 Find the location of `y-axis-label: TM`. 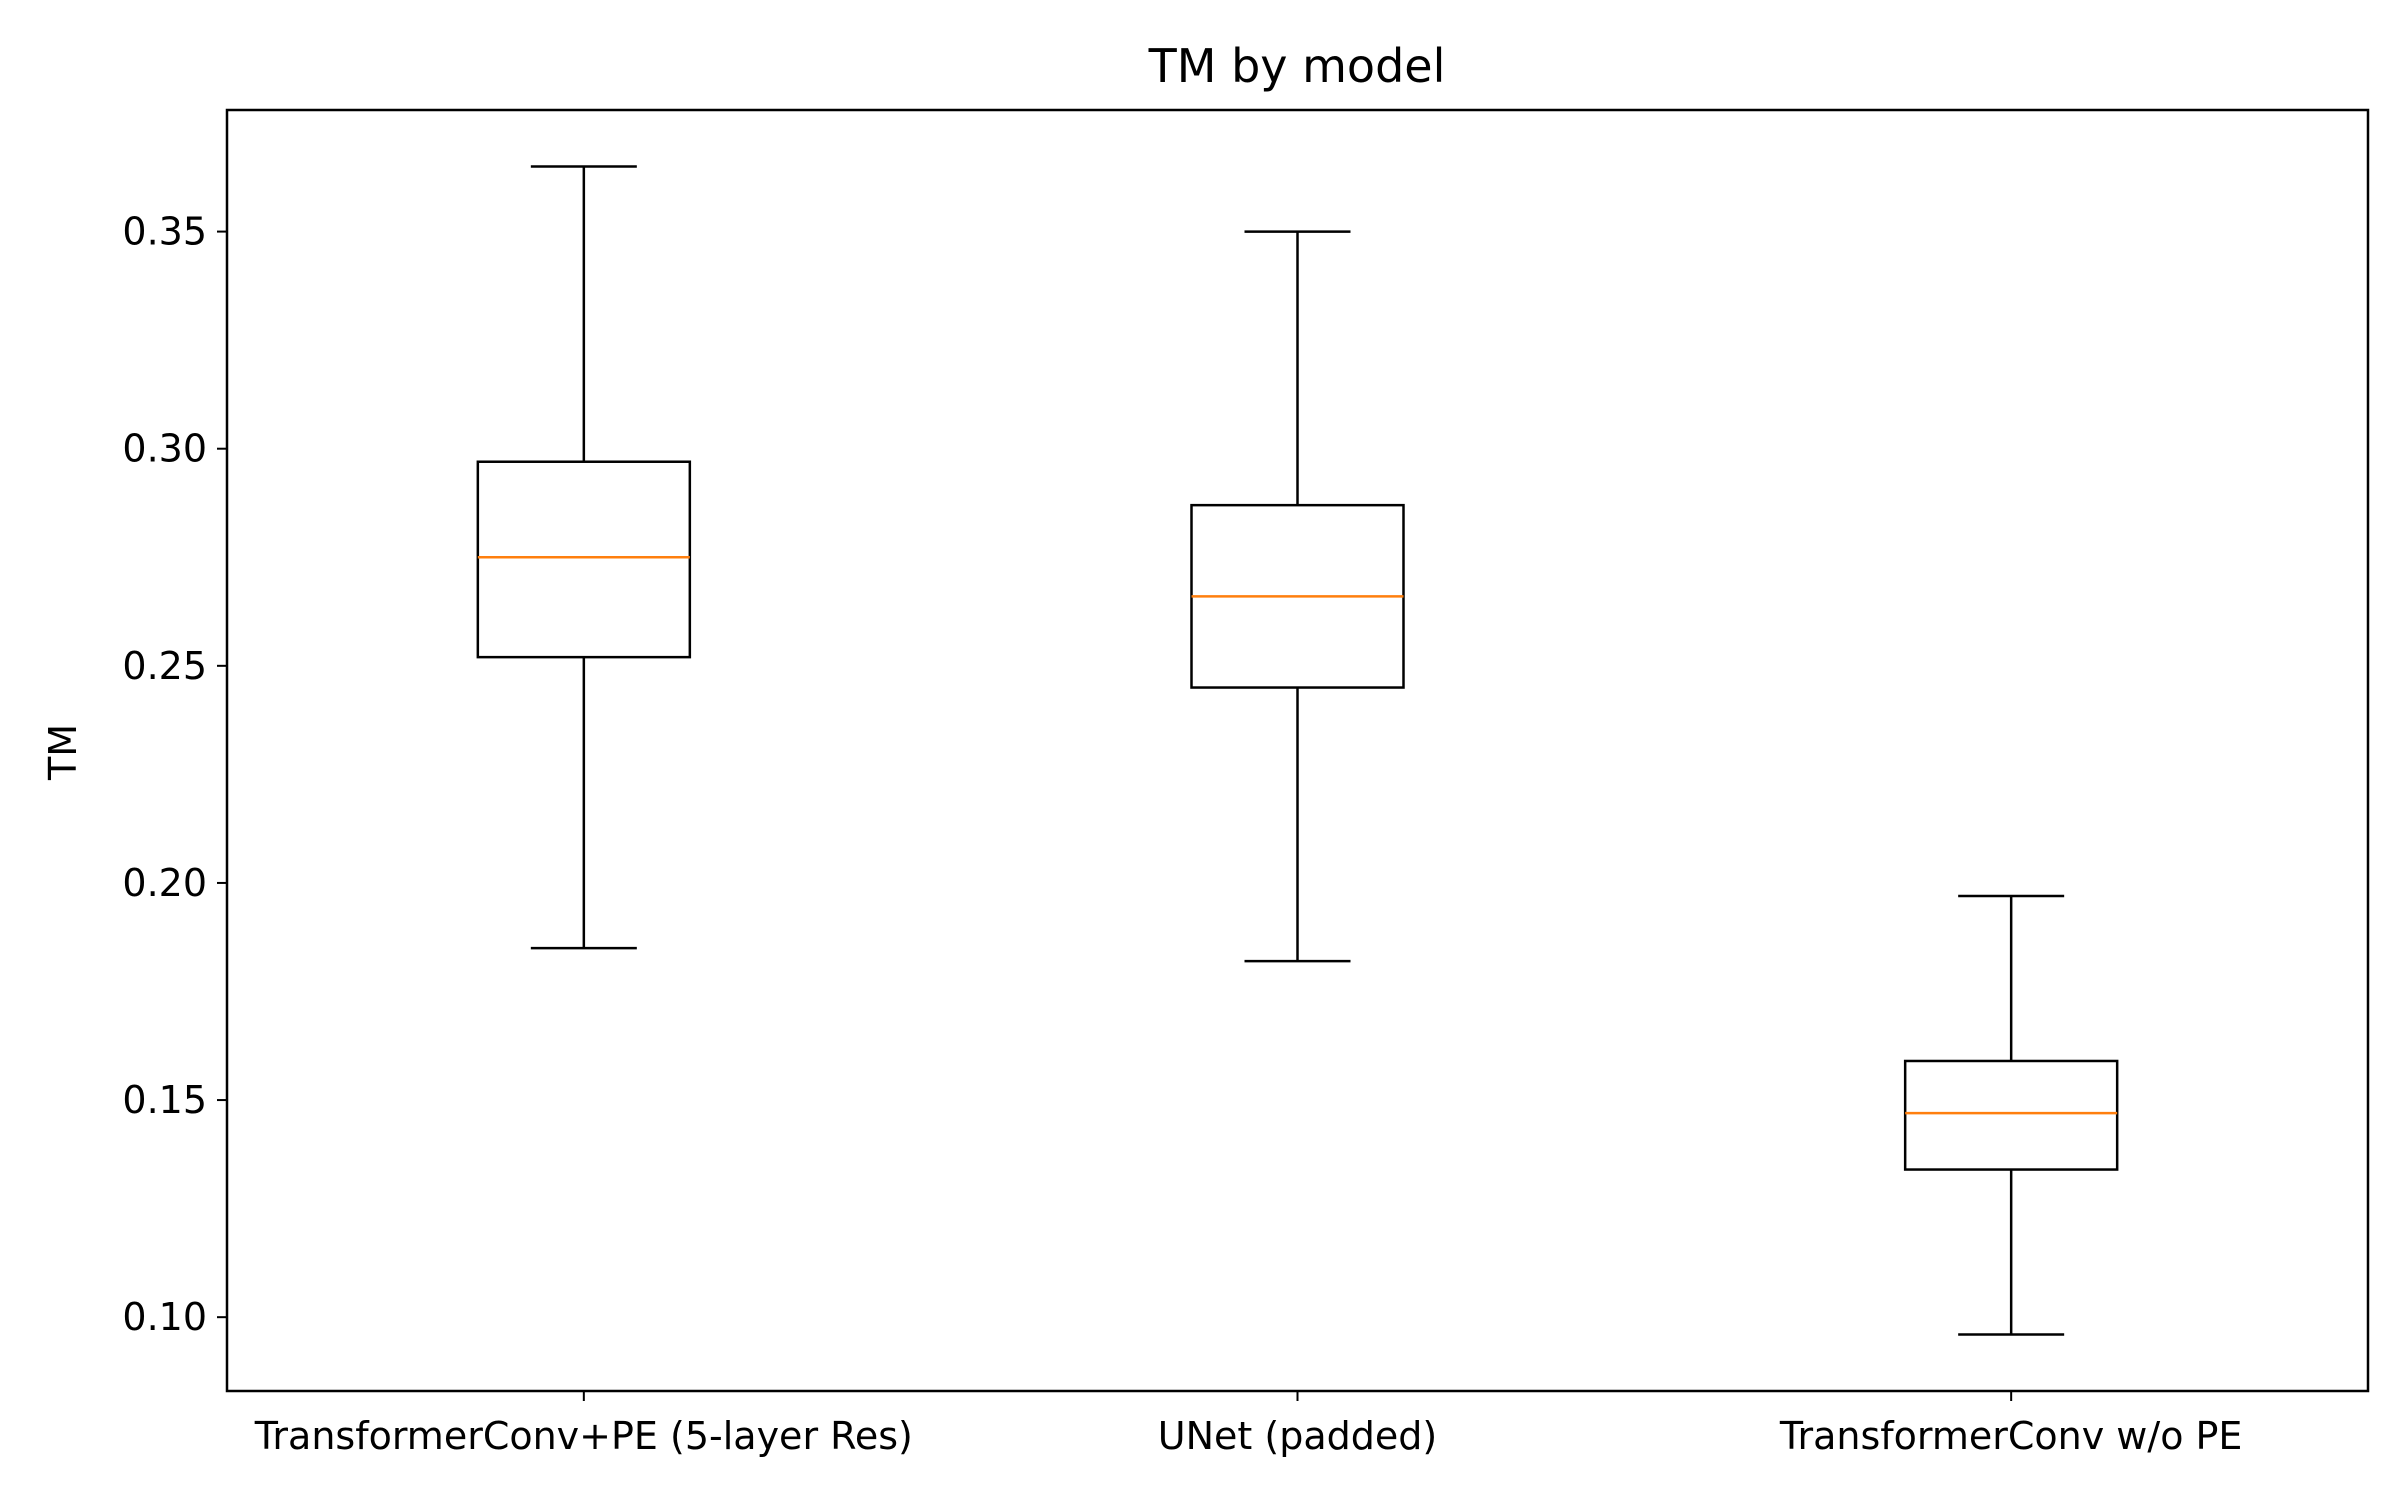

y-axis-label: TM is located at coordinates (63, 752).